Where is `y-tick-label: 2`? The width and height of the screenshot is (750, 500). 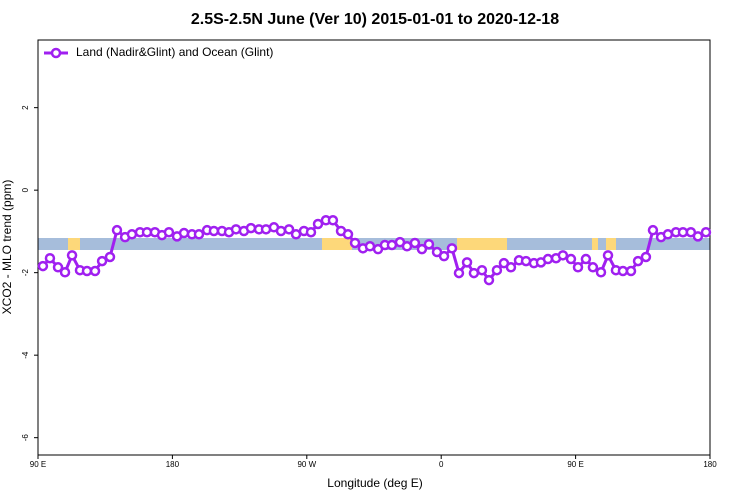
y-tick-label: 2 is located at coordinates (25, 107).